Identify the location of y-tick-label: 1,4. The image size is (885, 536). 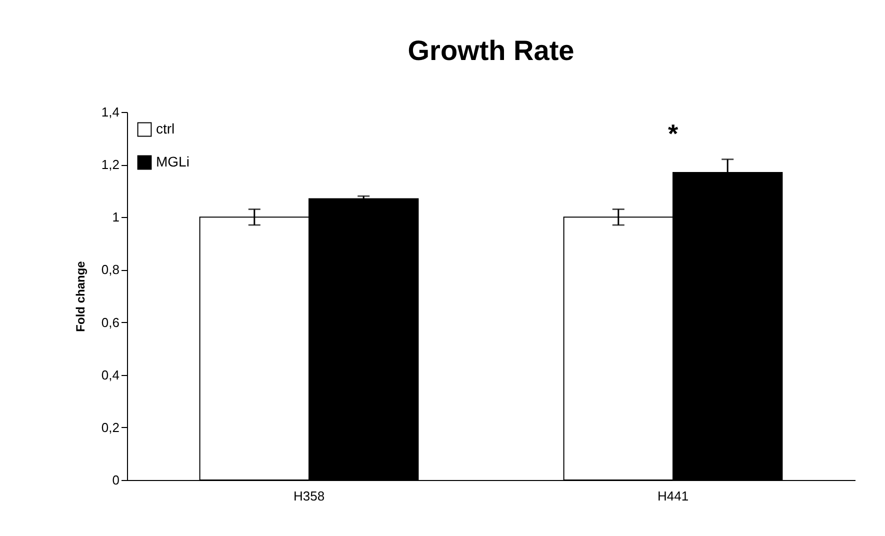
(110, 112).